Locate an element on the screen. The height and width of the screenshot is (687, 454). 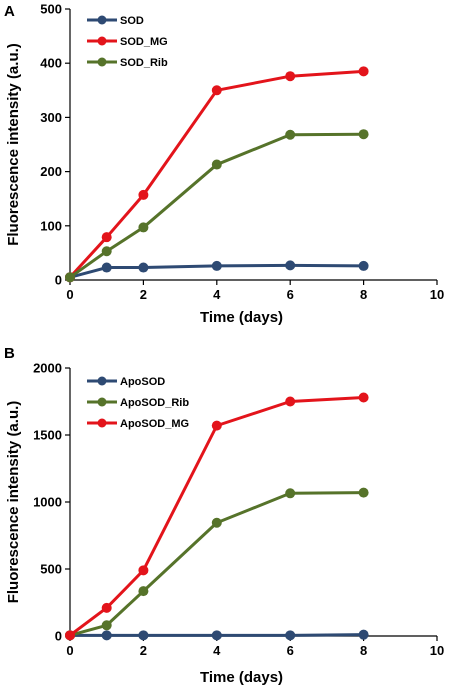
series-aposod is located at coordinates (217, 635).